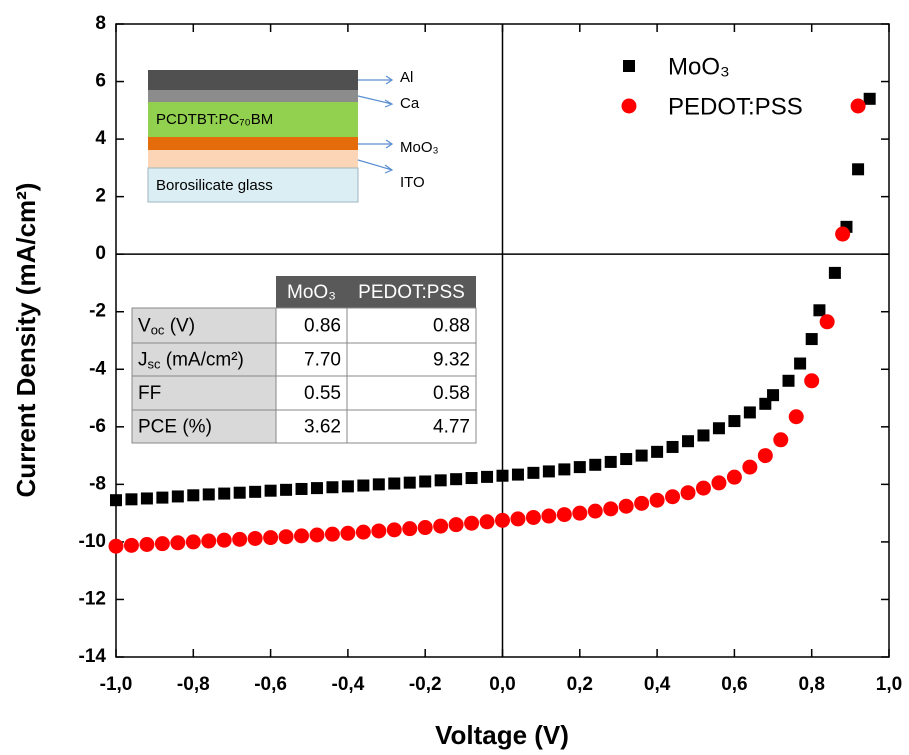 The image size is (909, 755). What do you see at coordinates (322, 427) in the screenshot?
I see `table-value: 3.62` at bounding box center [322, 427].